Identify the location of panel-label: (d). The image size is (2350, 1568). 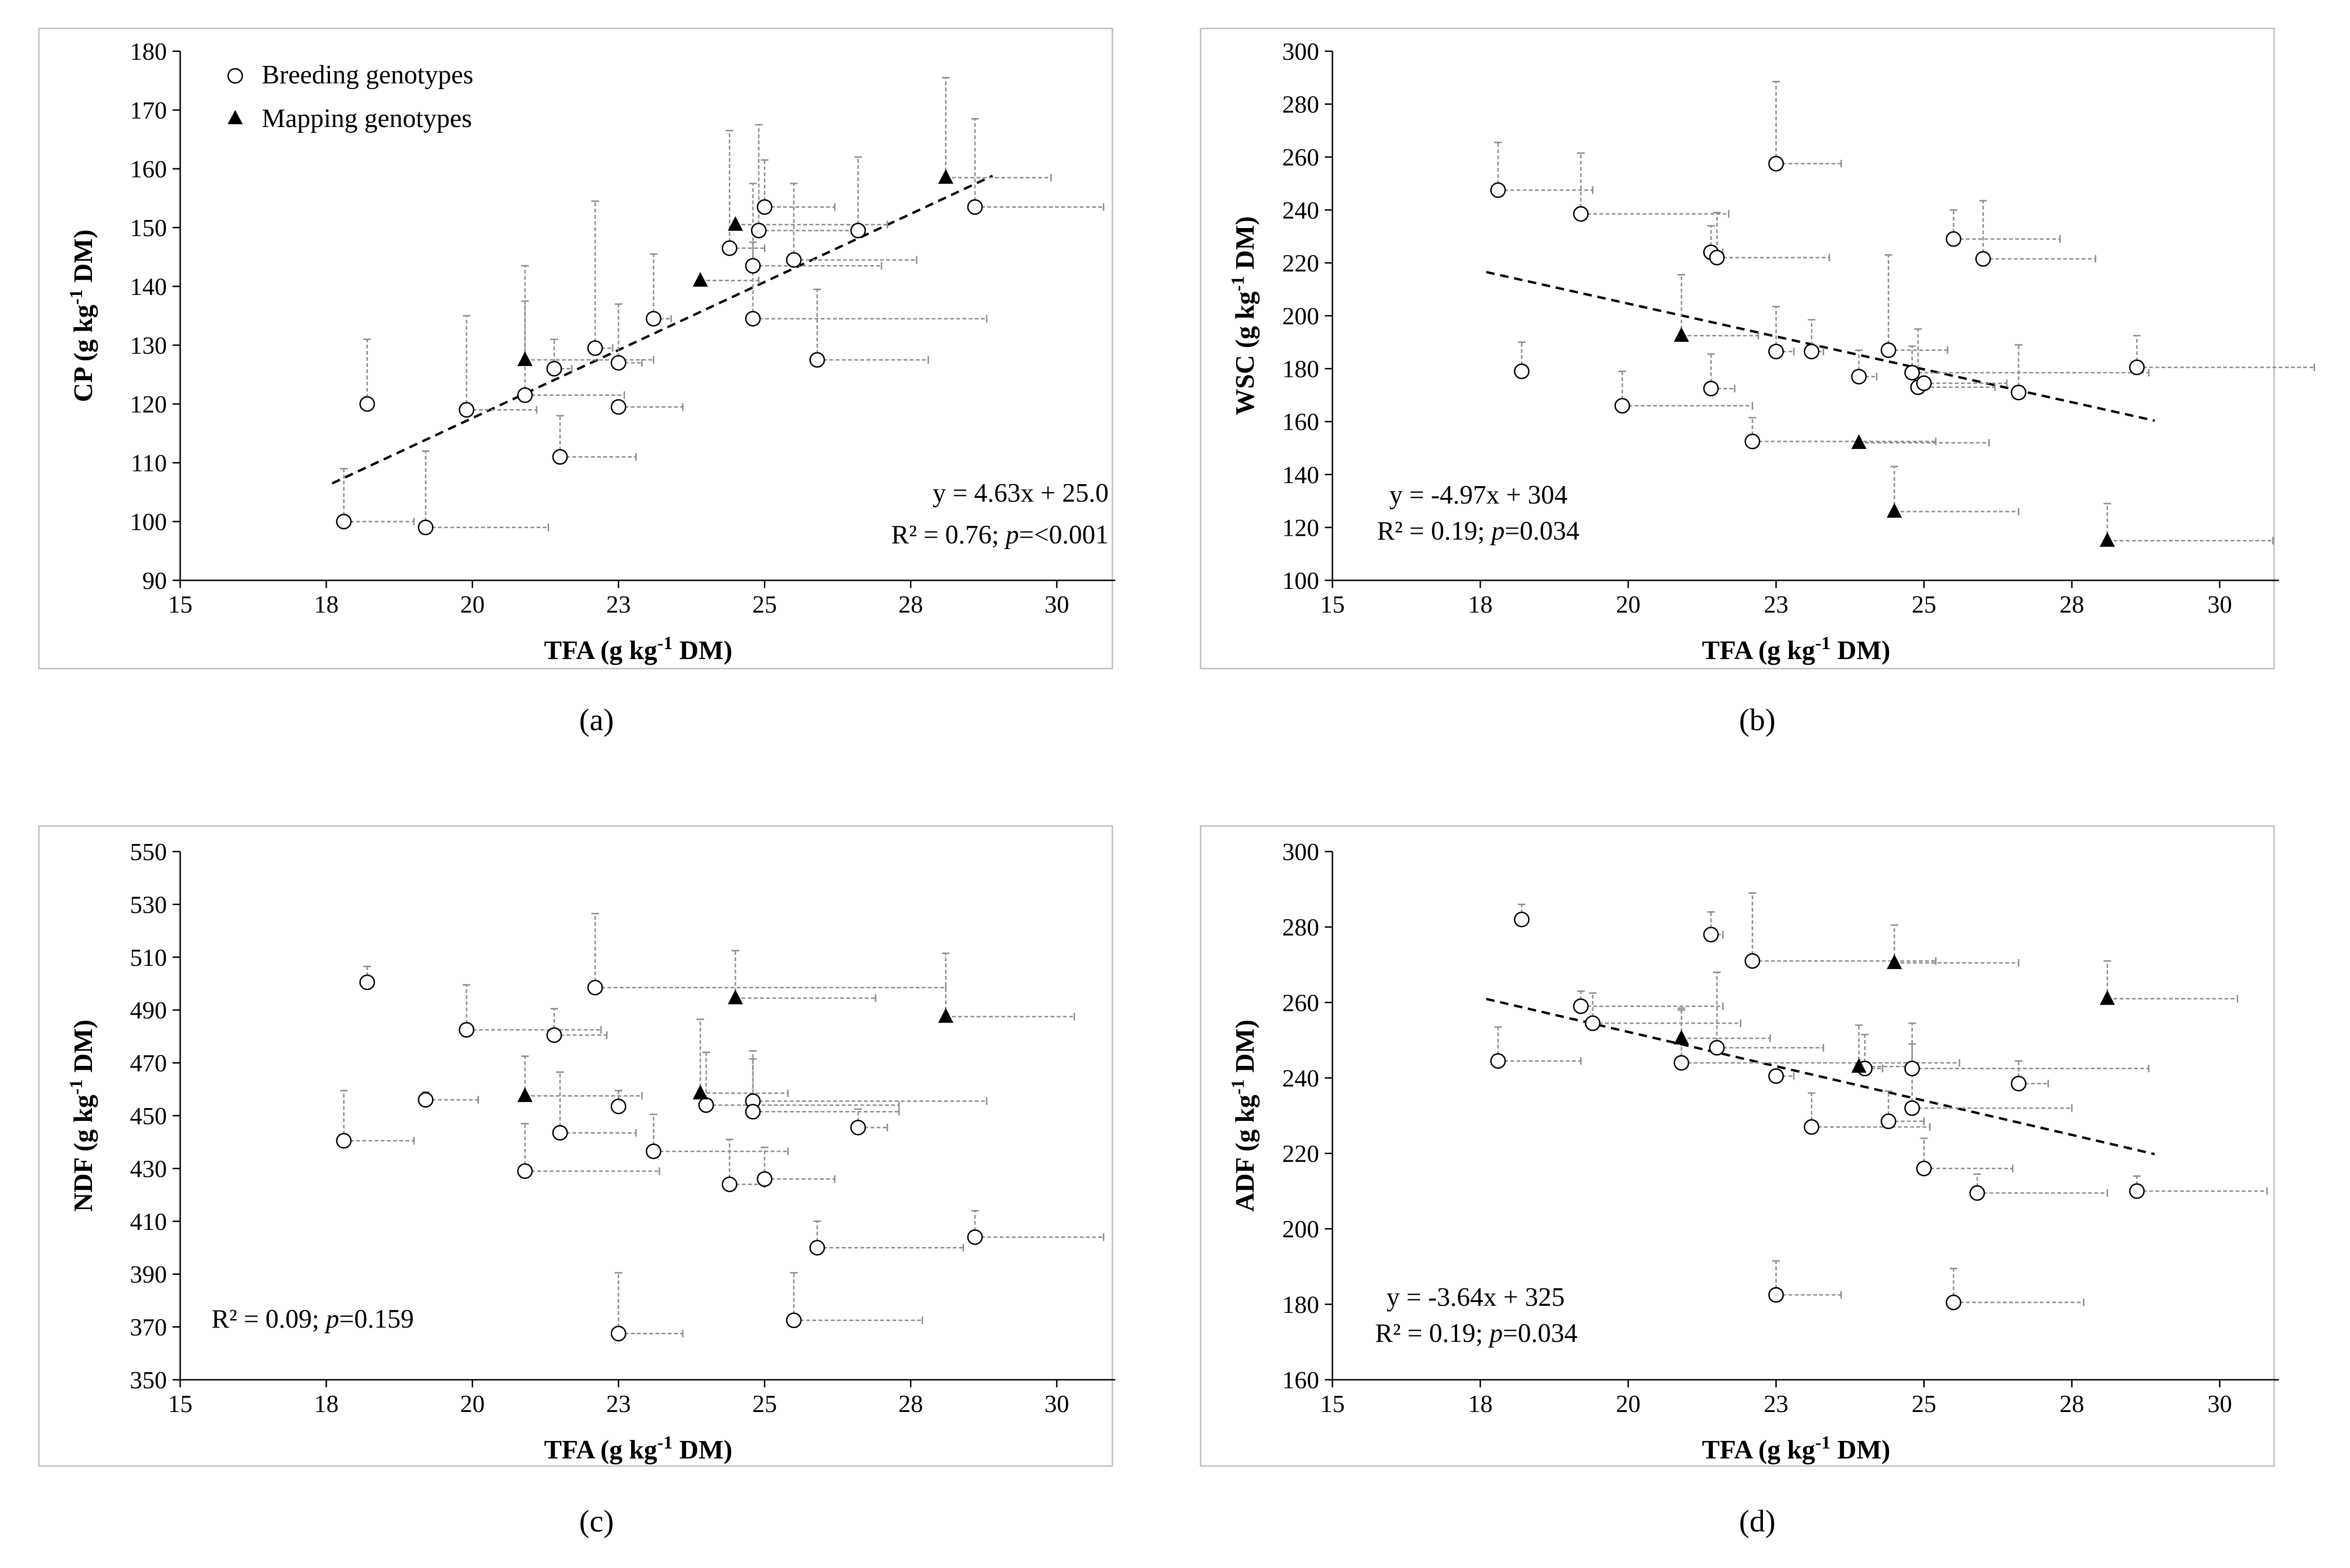
(1757, 1521).